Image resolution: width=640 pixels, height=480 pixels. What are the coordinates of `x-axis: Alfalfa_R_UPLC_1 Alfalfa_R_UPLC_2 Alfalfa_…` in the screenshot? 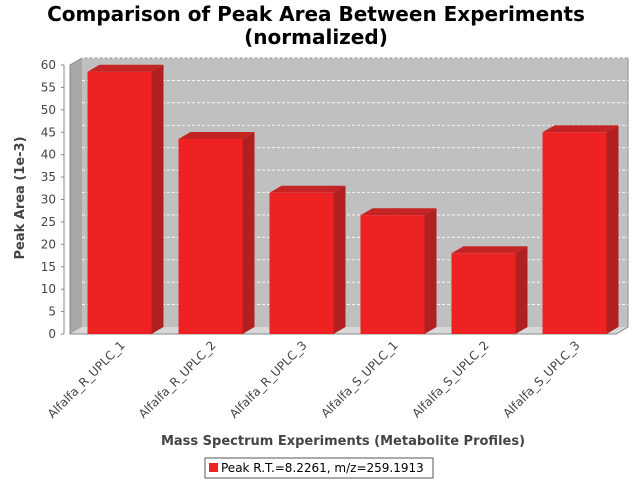 It's located at (314, 379).